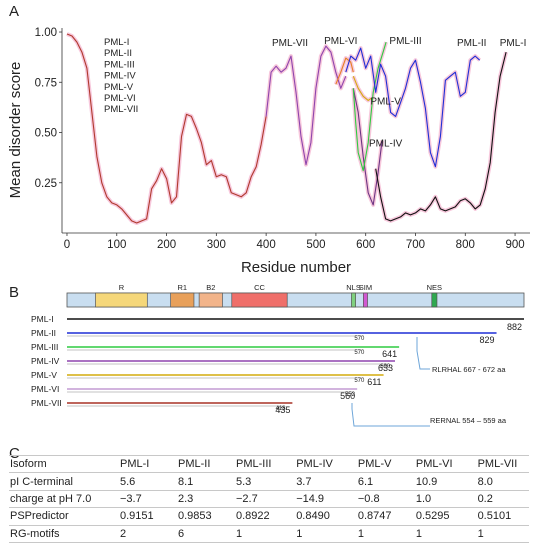 The image size is (538, 550). What do you see at coordinates (42, 319) in the screenshot?
I see `isoform-name-pml-i: PML-I` at bounding box center [42, 319].